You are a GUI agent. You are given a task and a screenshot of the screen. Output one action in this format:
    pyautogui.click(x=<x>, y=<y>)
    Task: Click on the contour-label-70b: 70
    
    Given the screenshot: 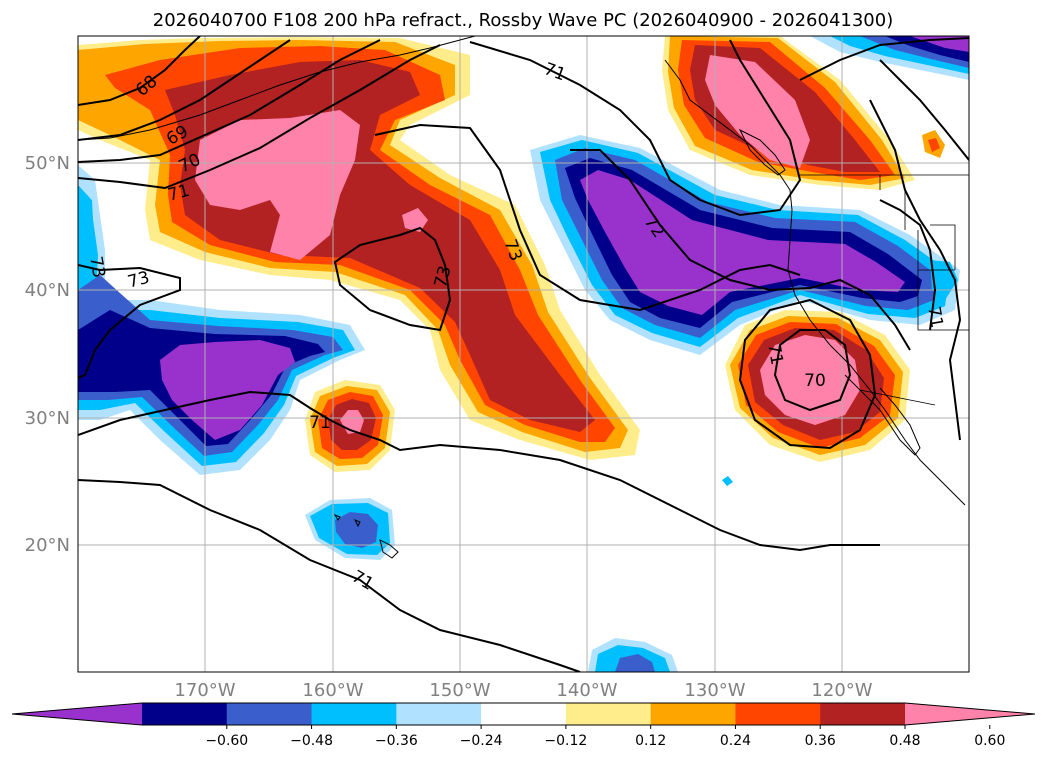 What is the action you would take?
    pyautogui.click(x=815, y=381)
    